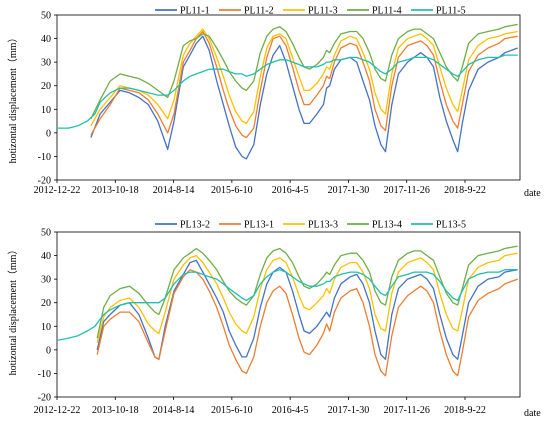  I want to click on legend-label-pl11-1: PL11-1, so click(195, 11).